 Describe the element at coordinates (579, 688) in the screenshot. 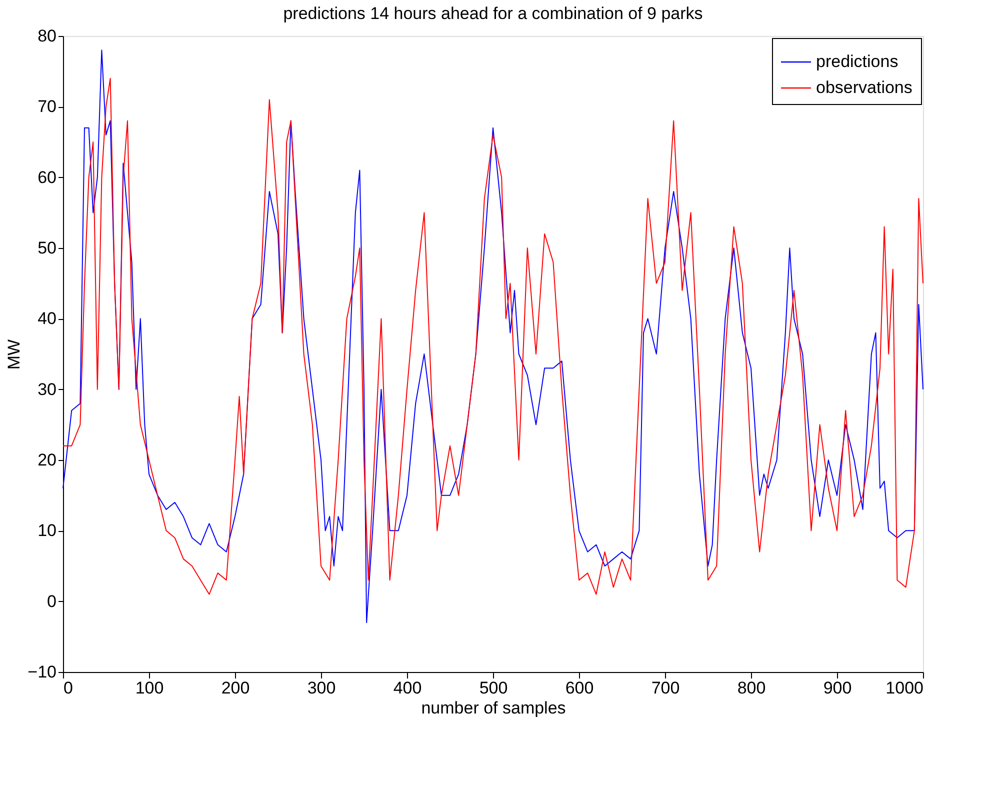

I see `x-tick-label: 600` at that location.